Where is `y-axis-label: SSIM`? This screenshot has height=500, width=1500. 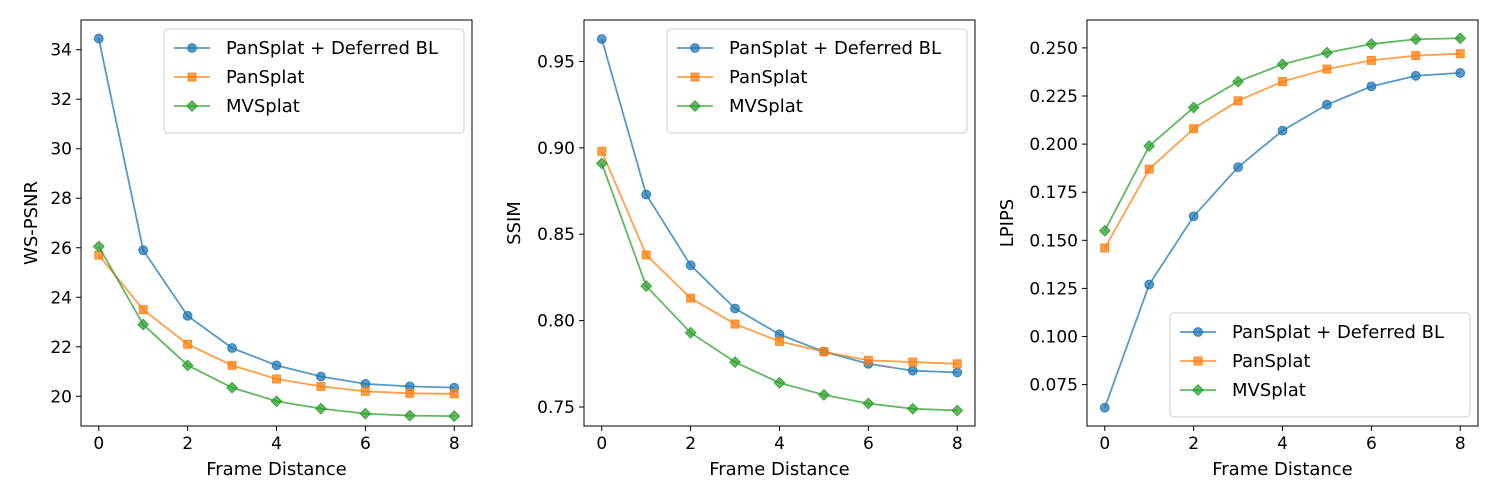 y-axis-label: SSIM is located at coordinates (514, 223).